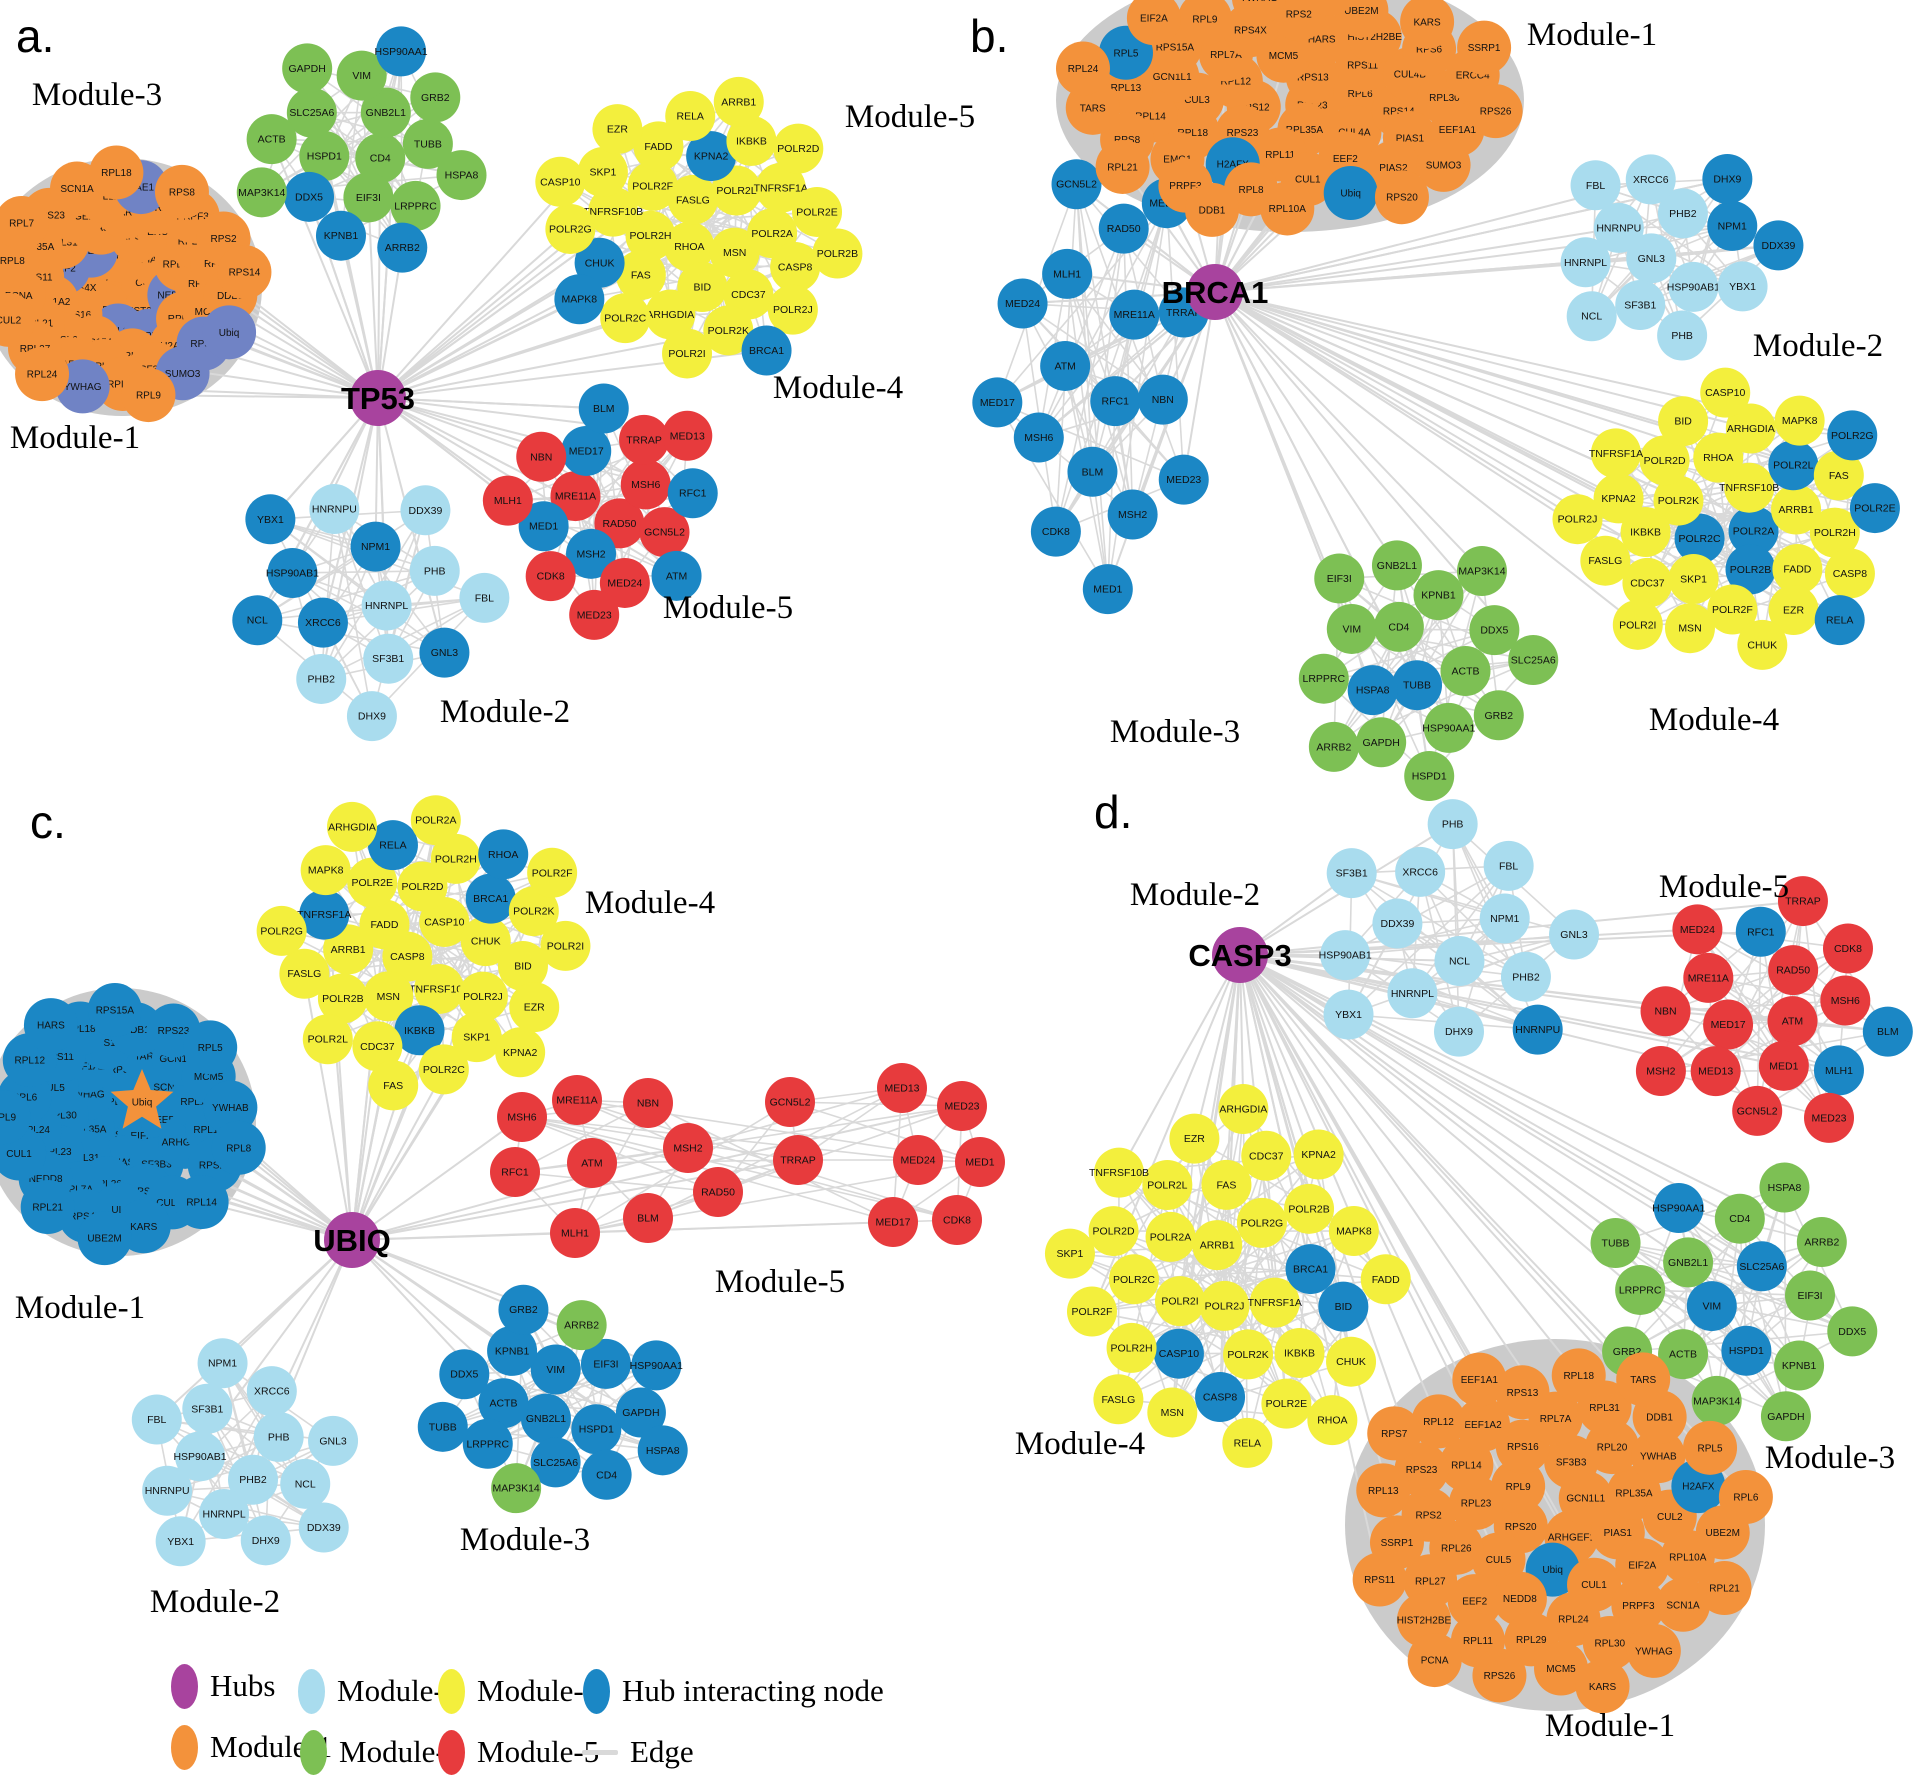 The width and height of the screenshot is (1923, 1775). Describe the element at coordinates (1465, 671) in the screenshot. I see `node-ACTB: ACTB` at that location.